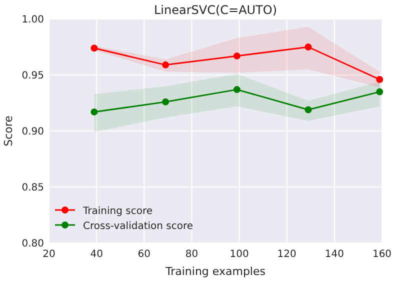 Image resolution: width=397 pixels, height=283 pixels. Describe the element at coordinates (144, 254) in the screenshot. I see `x-tick-label: 60` at that location.